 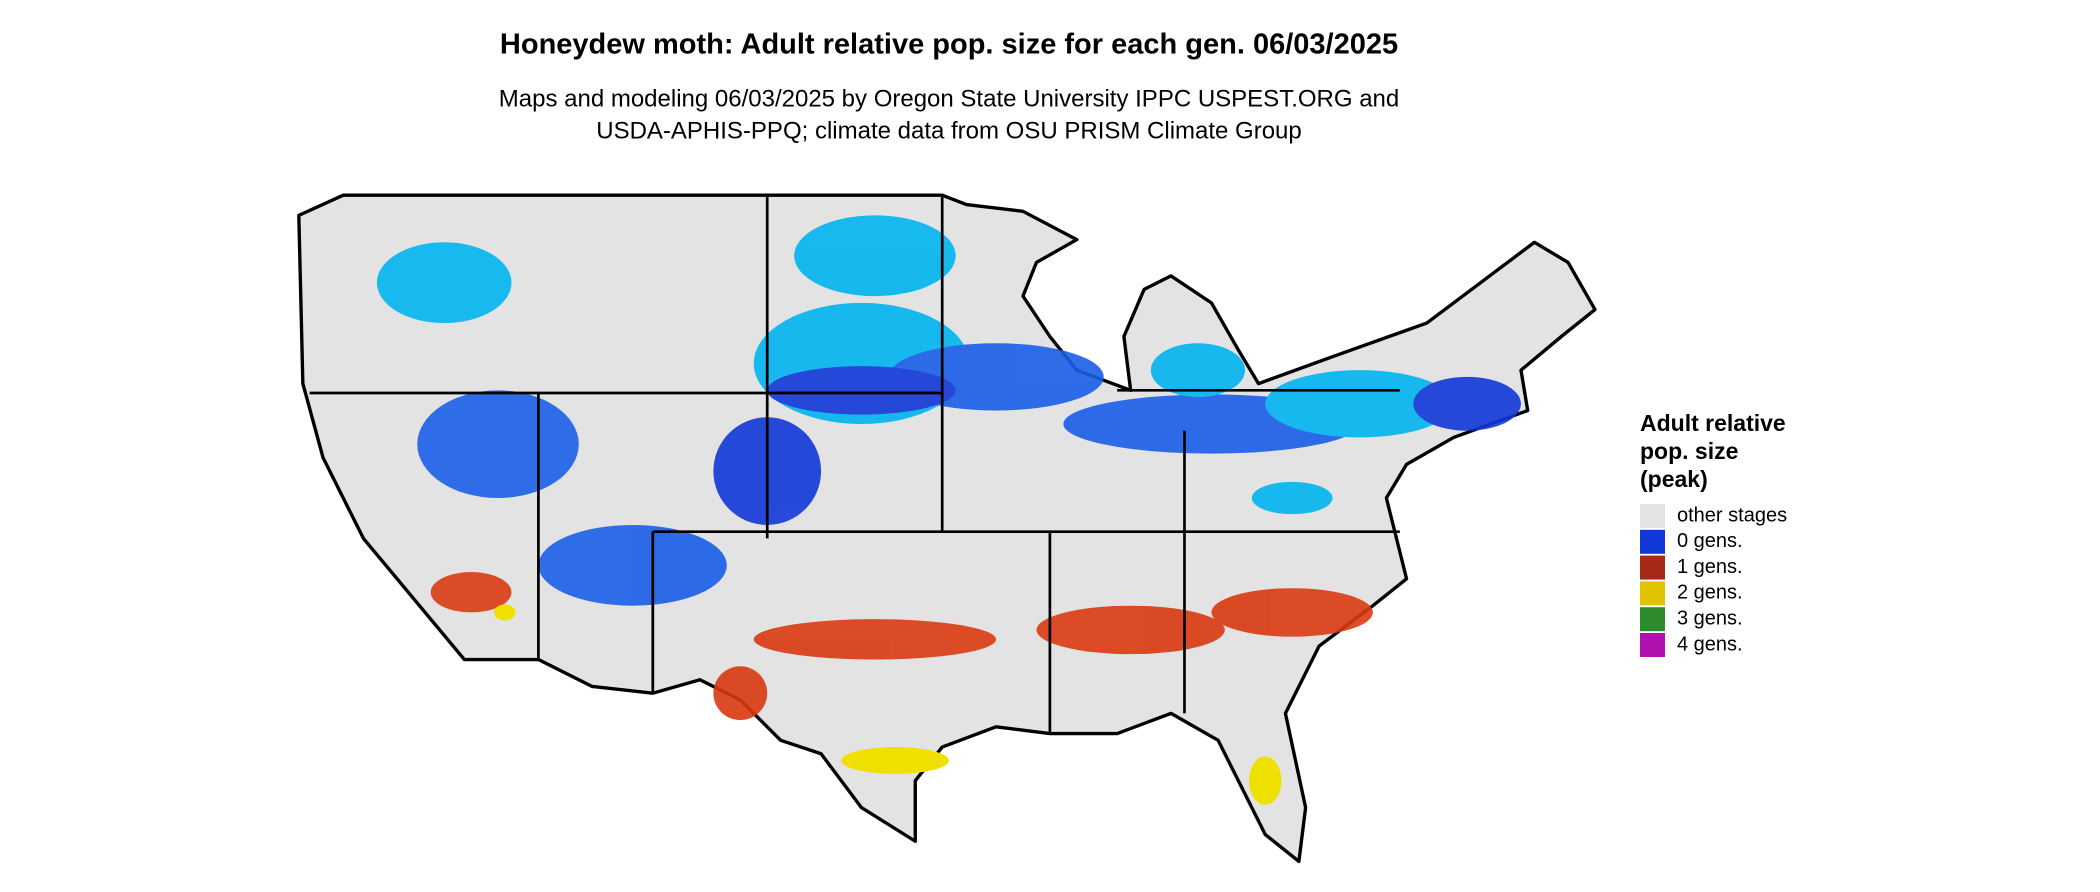 What do you see at coordinates (1710, 618) in the screenshot?
I see `legend-label: 3 gens.` at bounding box center [1710, 618].